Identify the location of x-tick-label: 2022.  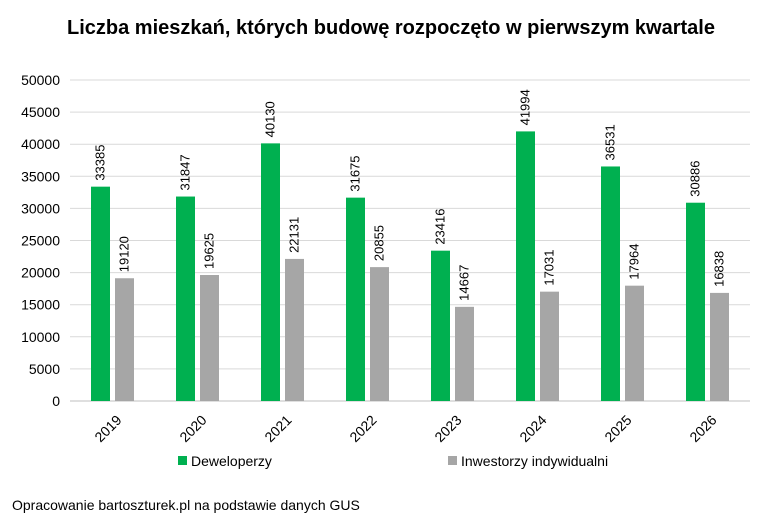
(362, 428).